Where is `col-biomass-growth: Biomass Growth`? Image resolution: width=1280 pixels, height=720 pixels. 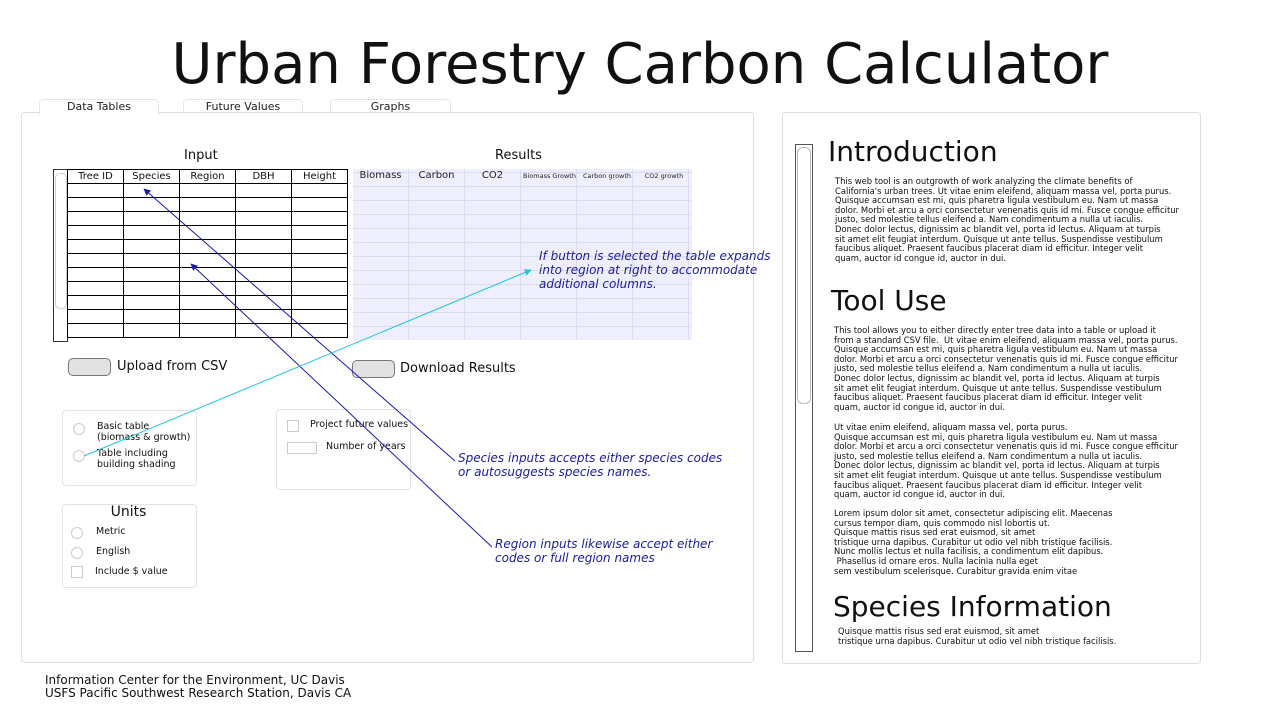 col-biomass-growth: Biomass Growth is located at coordinates (549, 176).